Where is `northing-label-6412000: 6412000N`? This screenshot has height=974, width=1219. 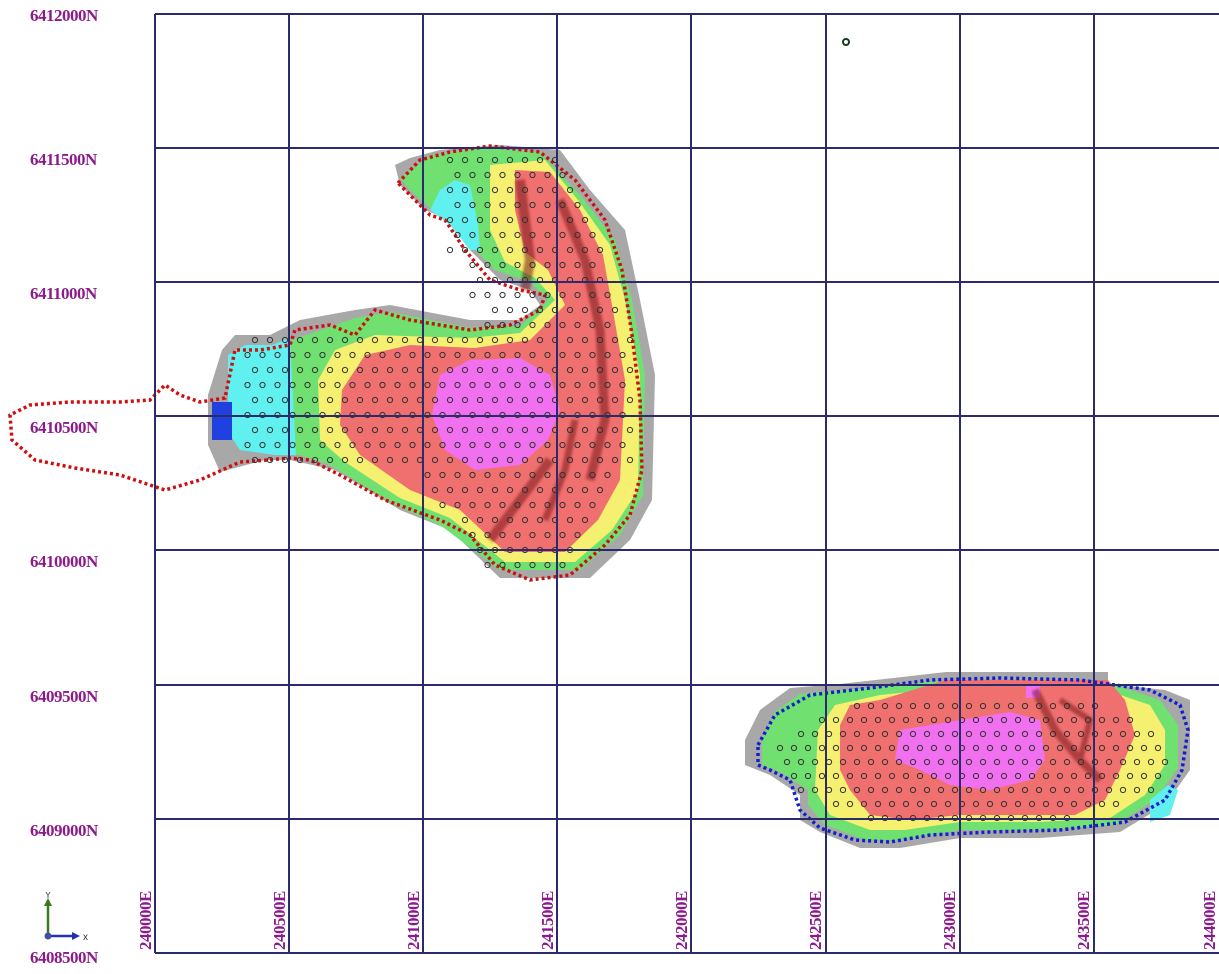 northing-label-6412000: 6412000N is located at coordinates (64, 15).